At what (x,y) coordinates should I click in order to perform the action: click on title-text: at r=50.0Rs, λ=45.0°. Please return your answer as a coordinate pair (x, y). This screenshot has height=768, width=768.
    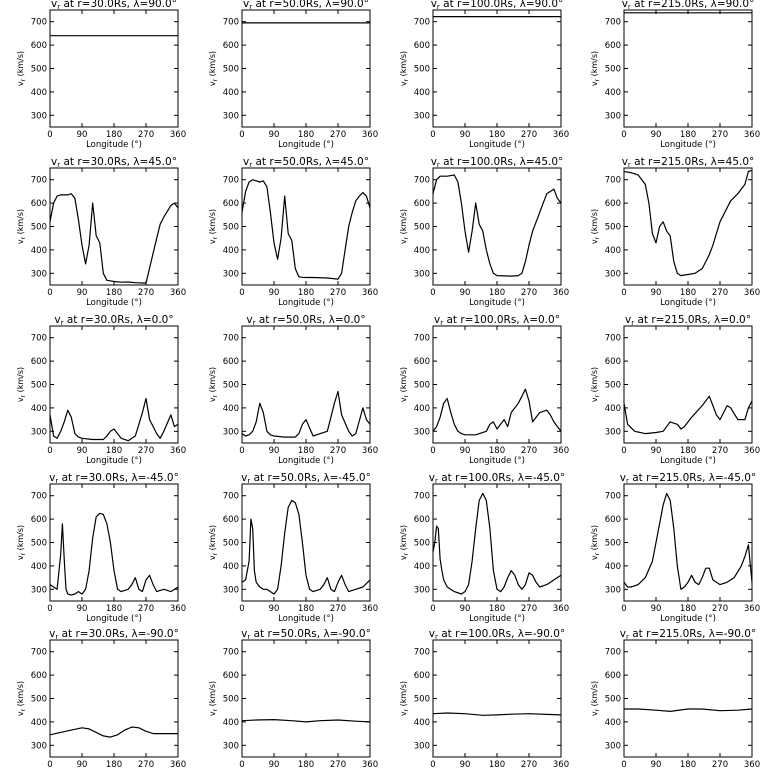
    Looking at the image, I should click on (310, 162).